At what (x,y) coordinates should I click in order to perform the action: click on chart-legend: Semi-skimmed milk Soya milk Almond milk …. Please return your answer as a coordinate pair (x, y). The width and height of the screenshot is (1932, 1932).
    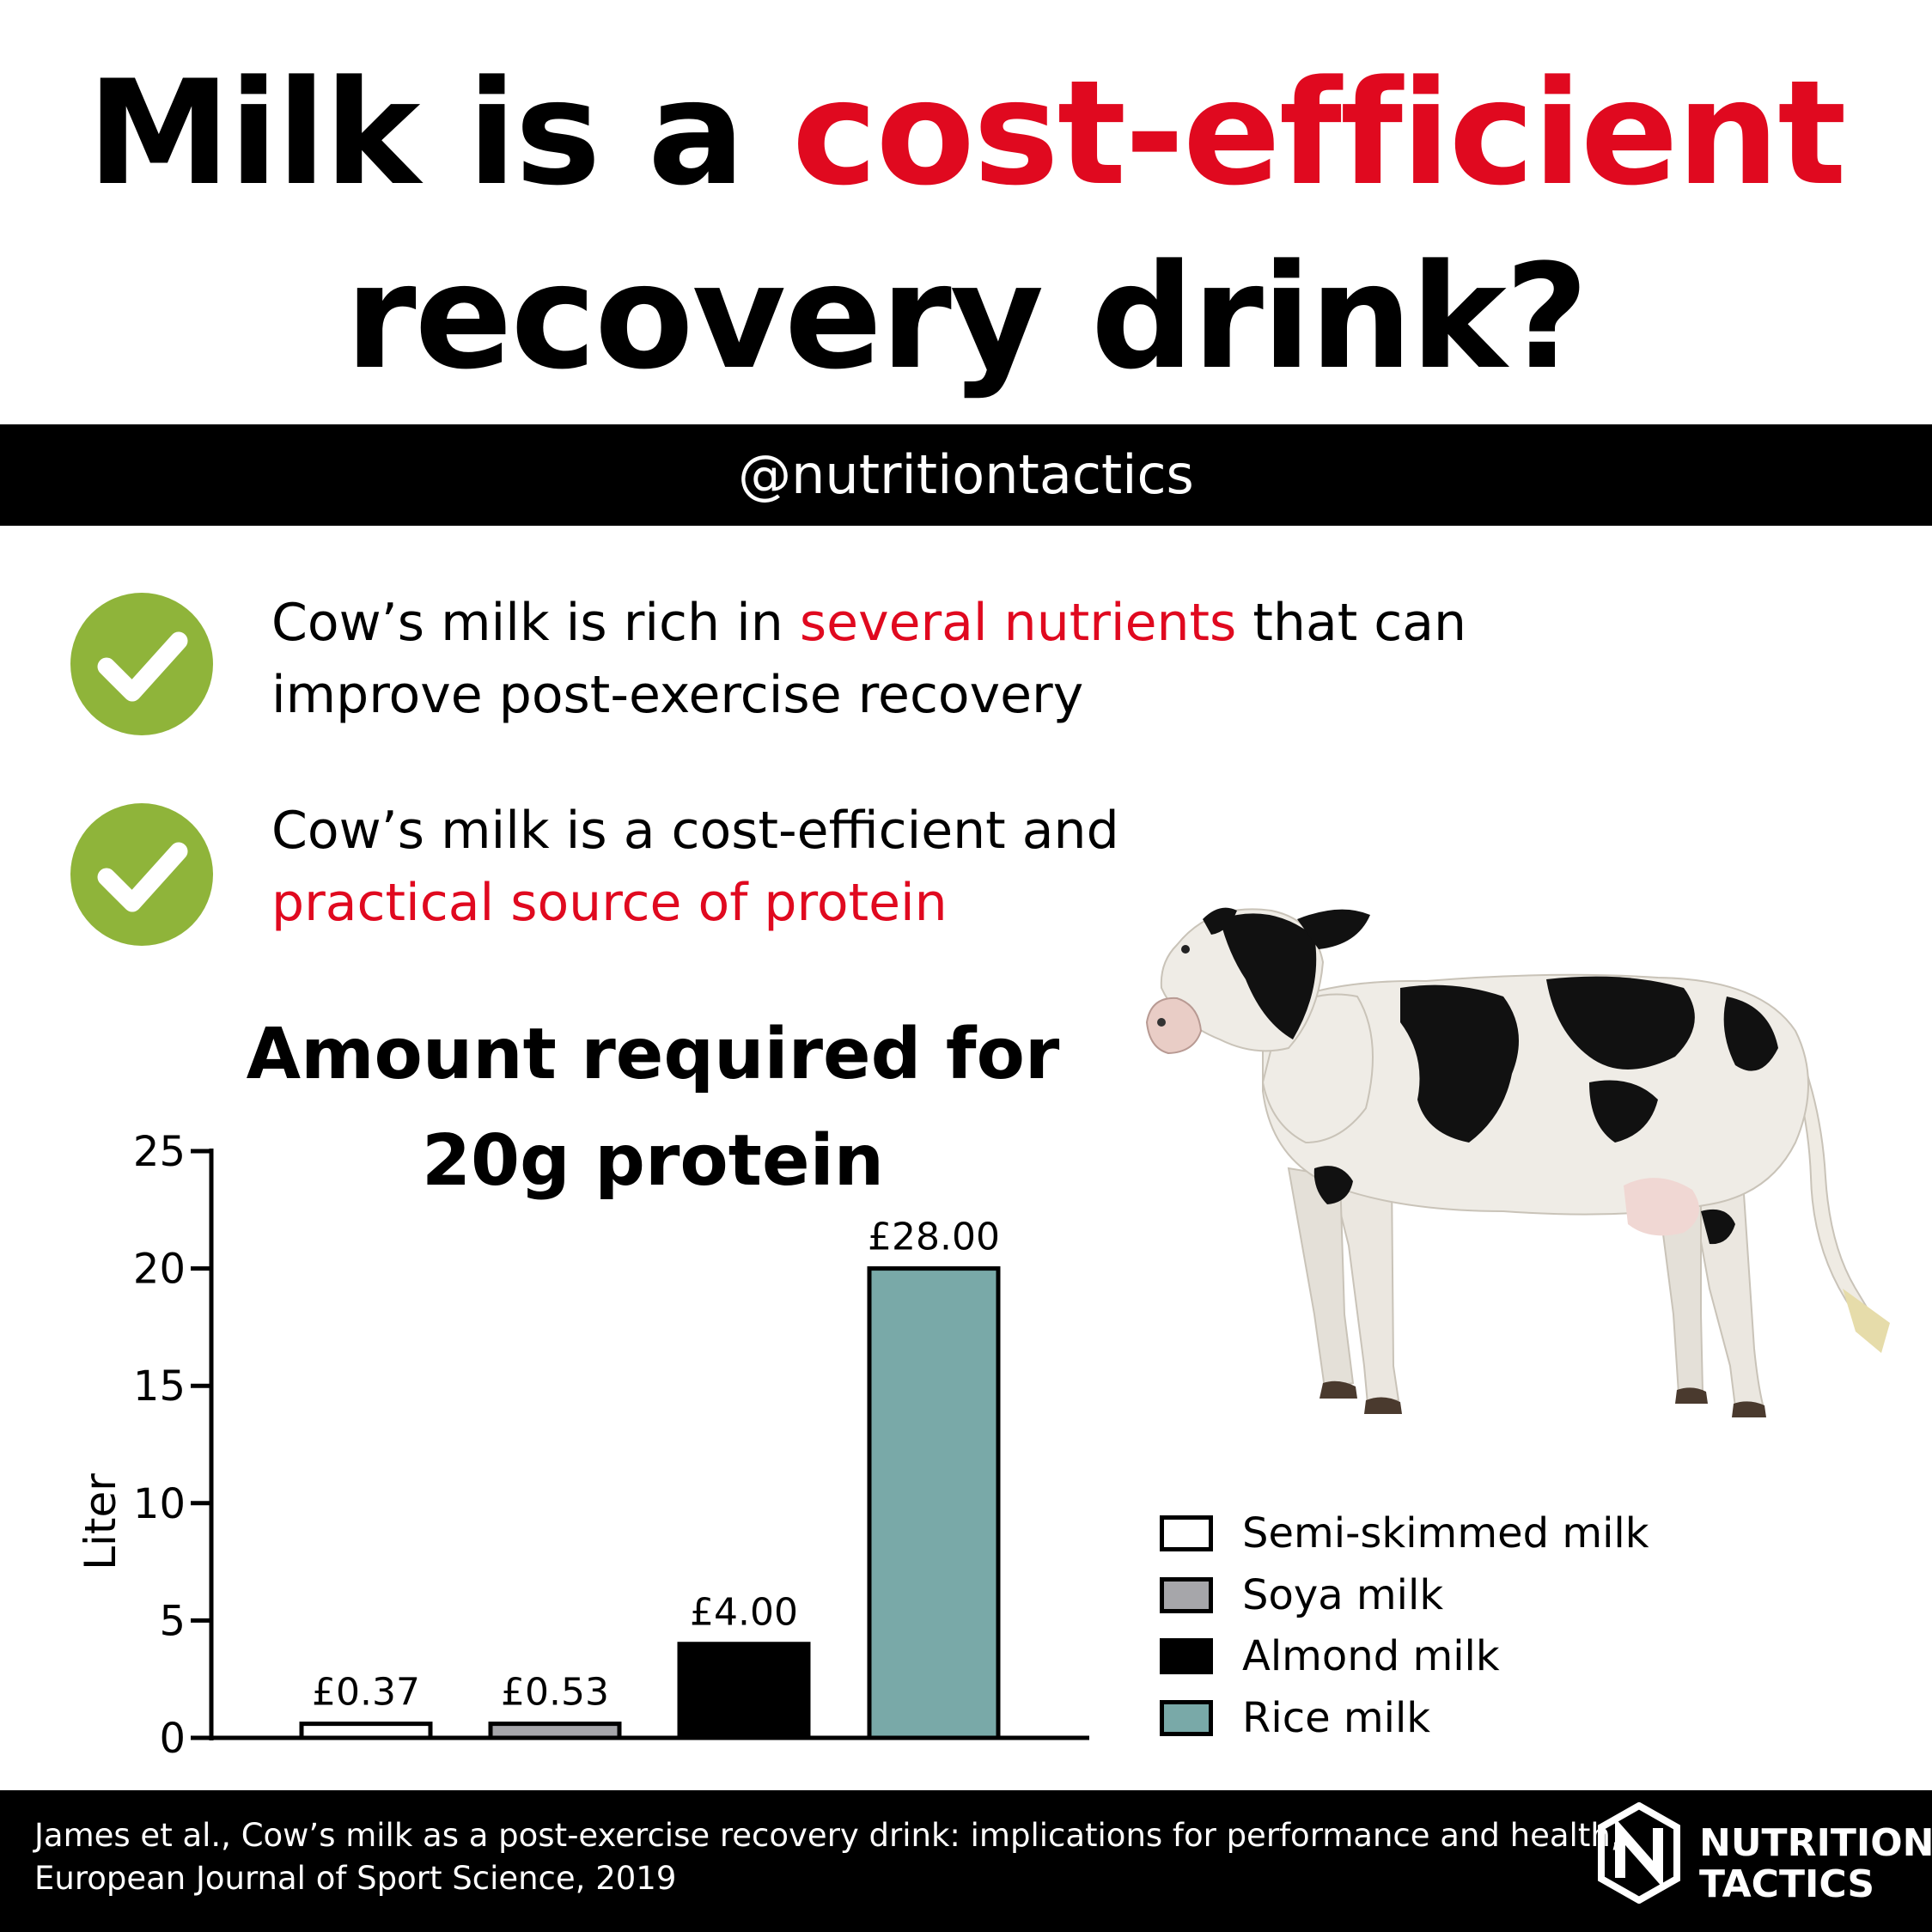
    Looking at the image, I should click on (1439, 1625).